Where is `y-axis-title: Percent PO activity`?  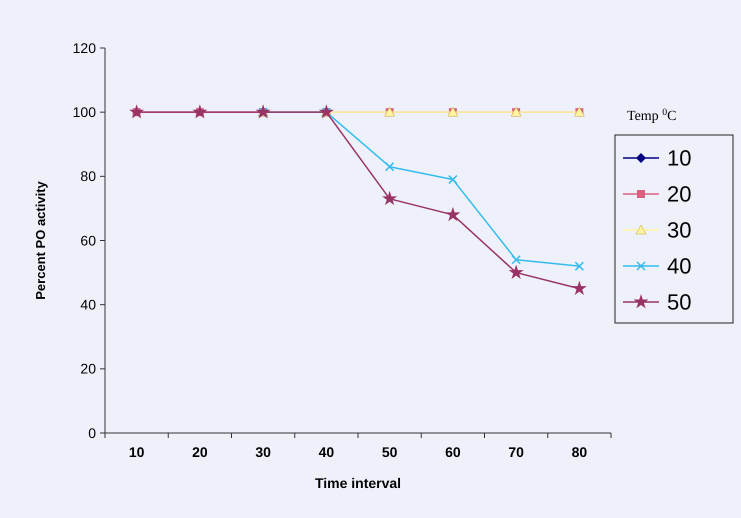
y-axis-title: Percent PO activity is located at coordinates (40, 240).